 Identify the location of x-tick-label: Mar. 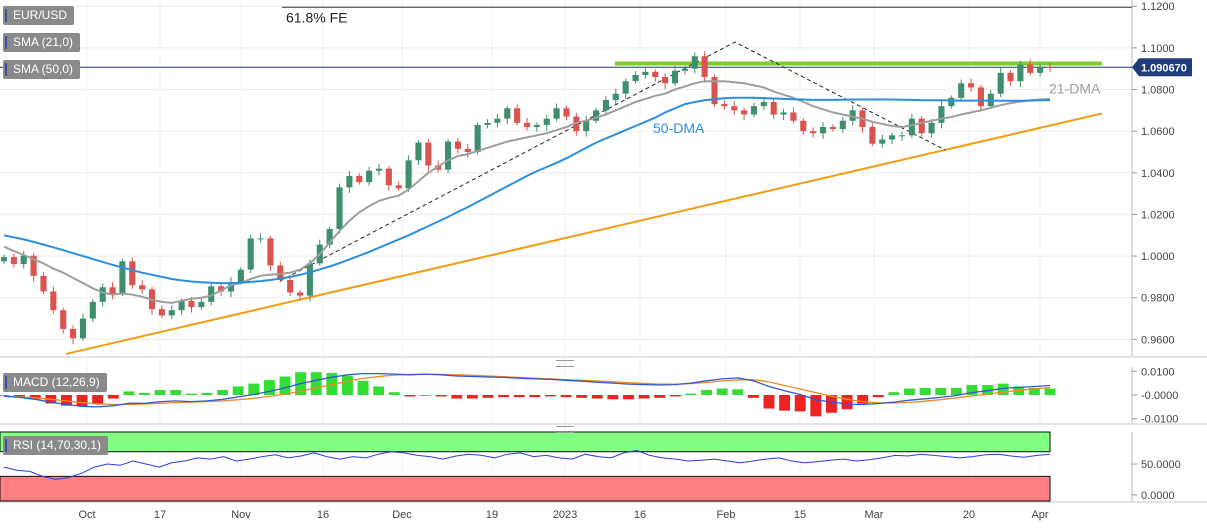
(874, 515).